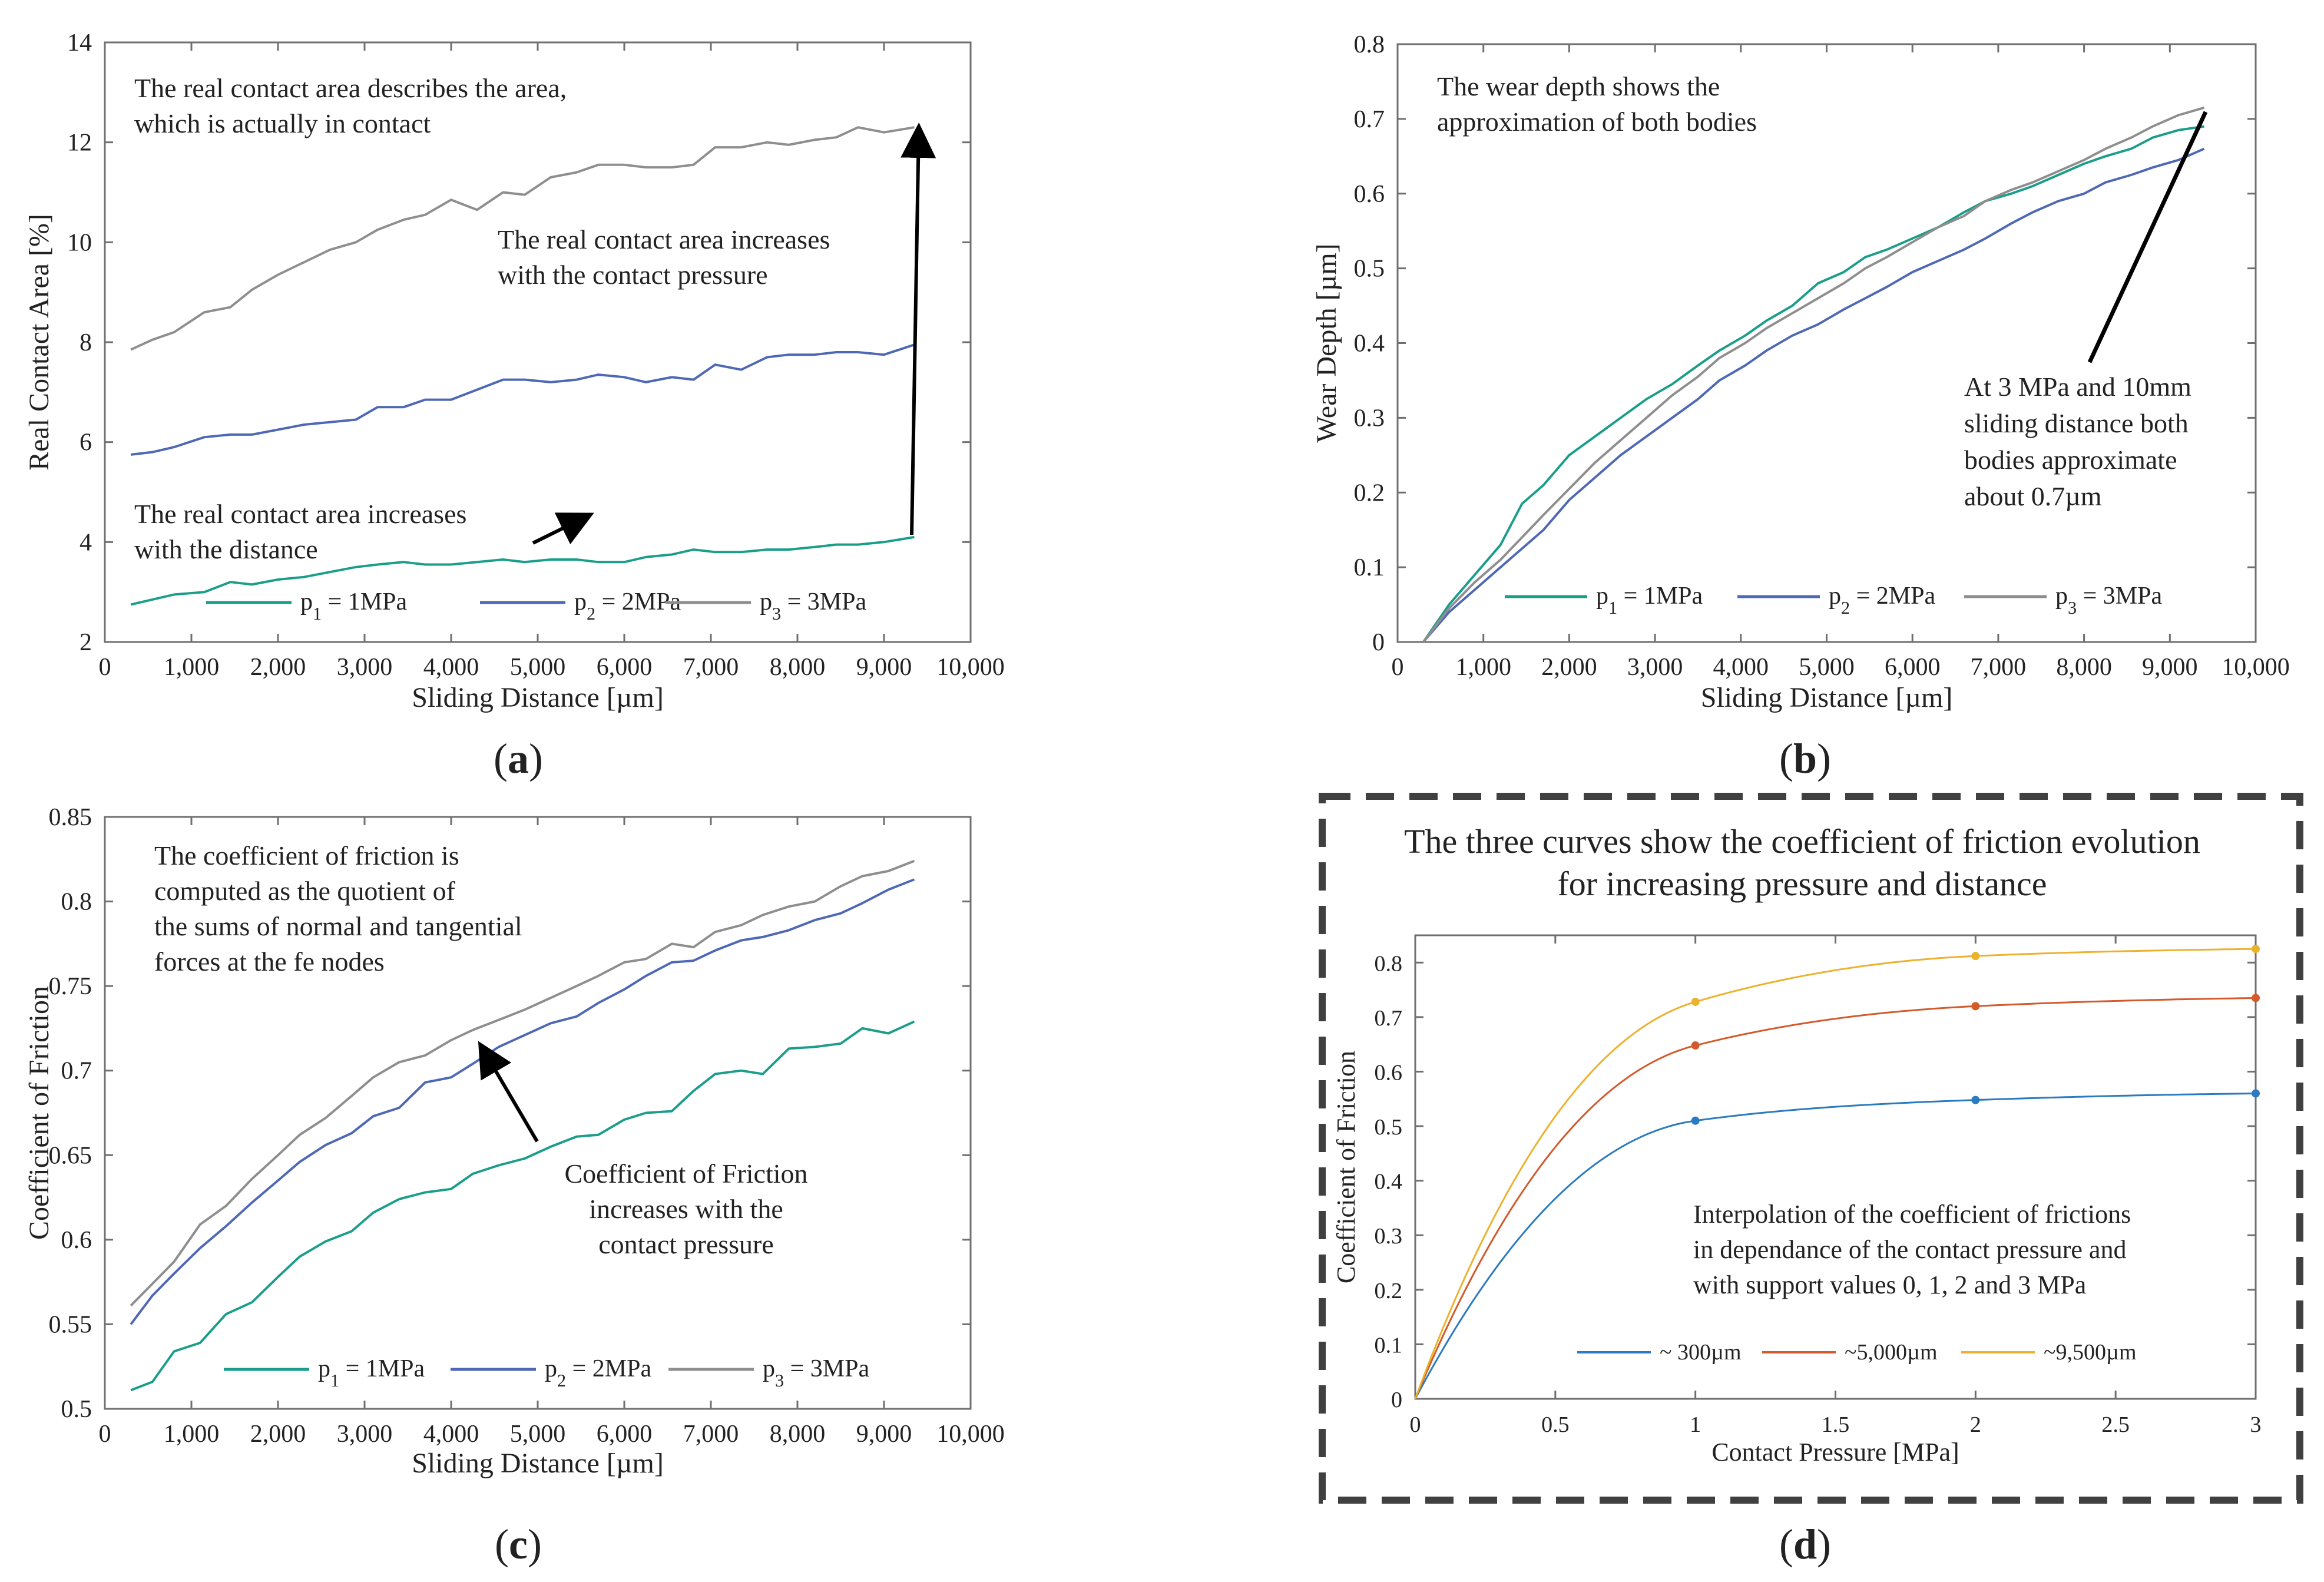 This screenshot has width=2324, height=1582. Describe the element at coordinates (70, 987) in the screenshot. I see `y-tick-label: 0.75` at that location.